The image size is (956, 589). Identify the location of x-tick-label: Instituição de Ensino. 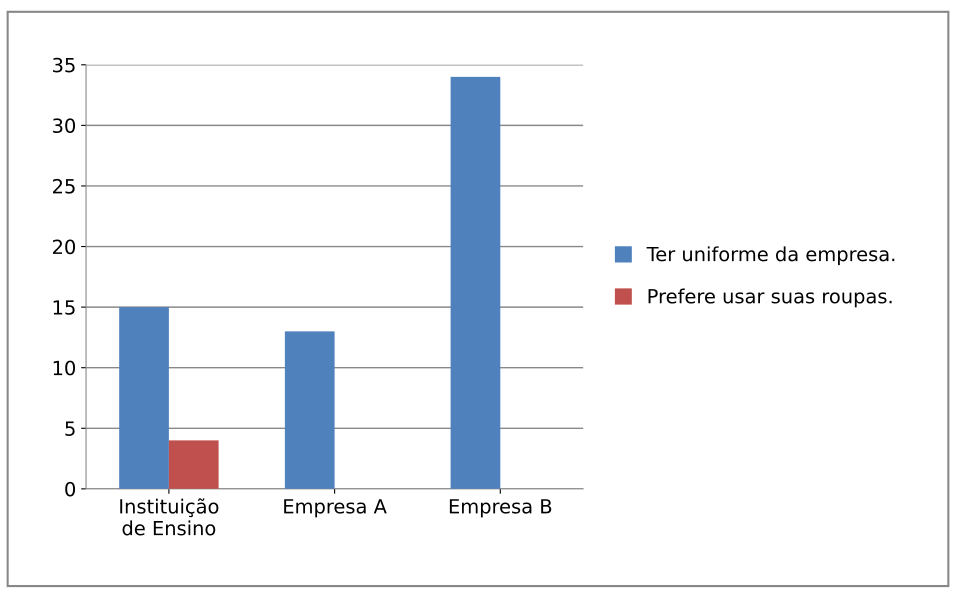
(169, 517).